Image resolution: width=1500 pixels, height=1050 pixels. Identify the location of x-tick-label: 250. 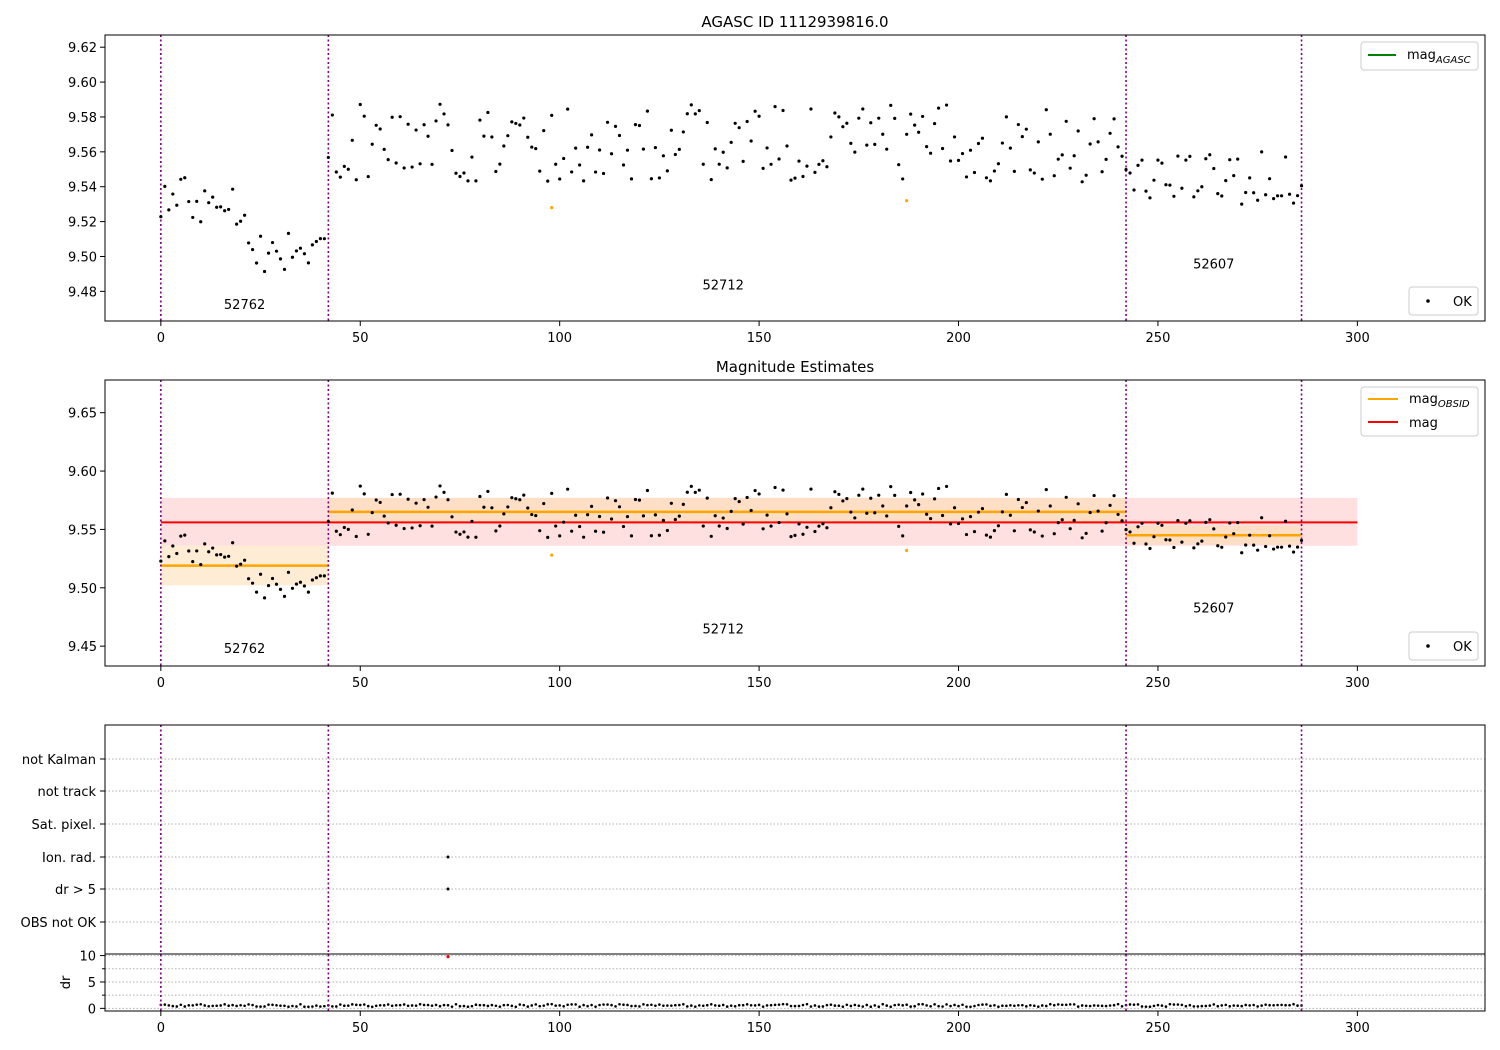
(1158, 1028).